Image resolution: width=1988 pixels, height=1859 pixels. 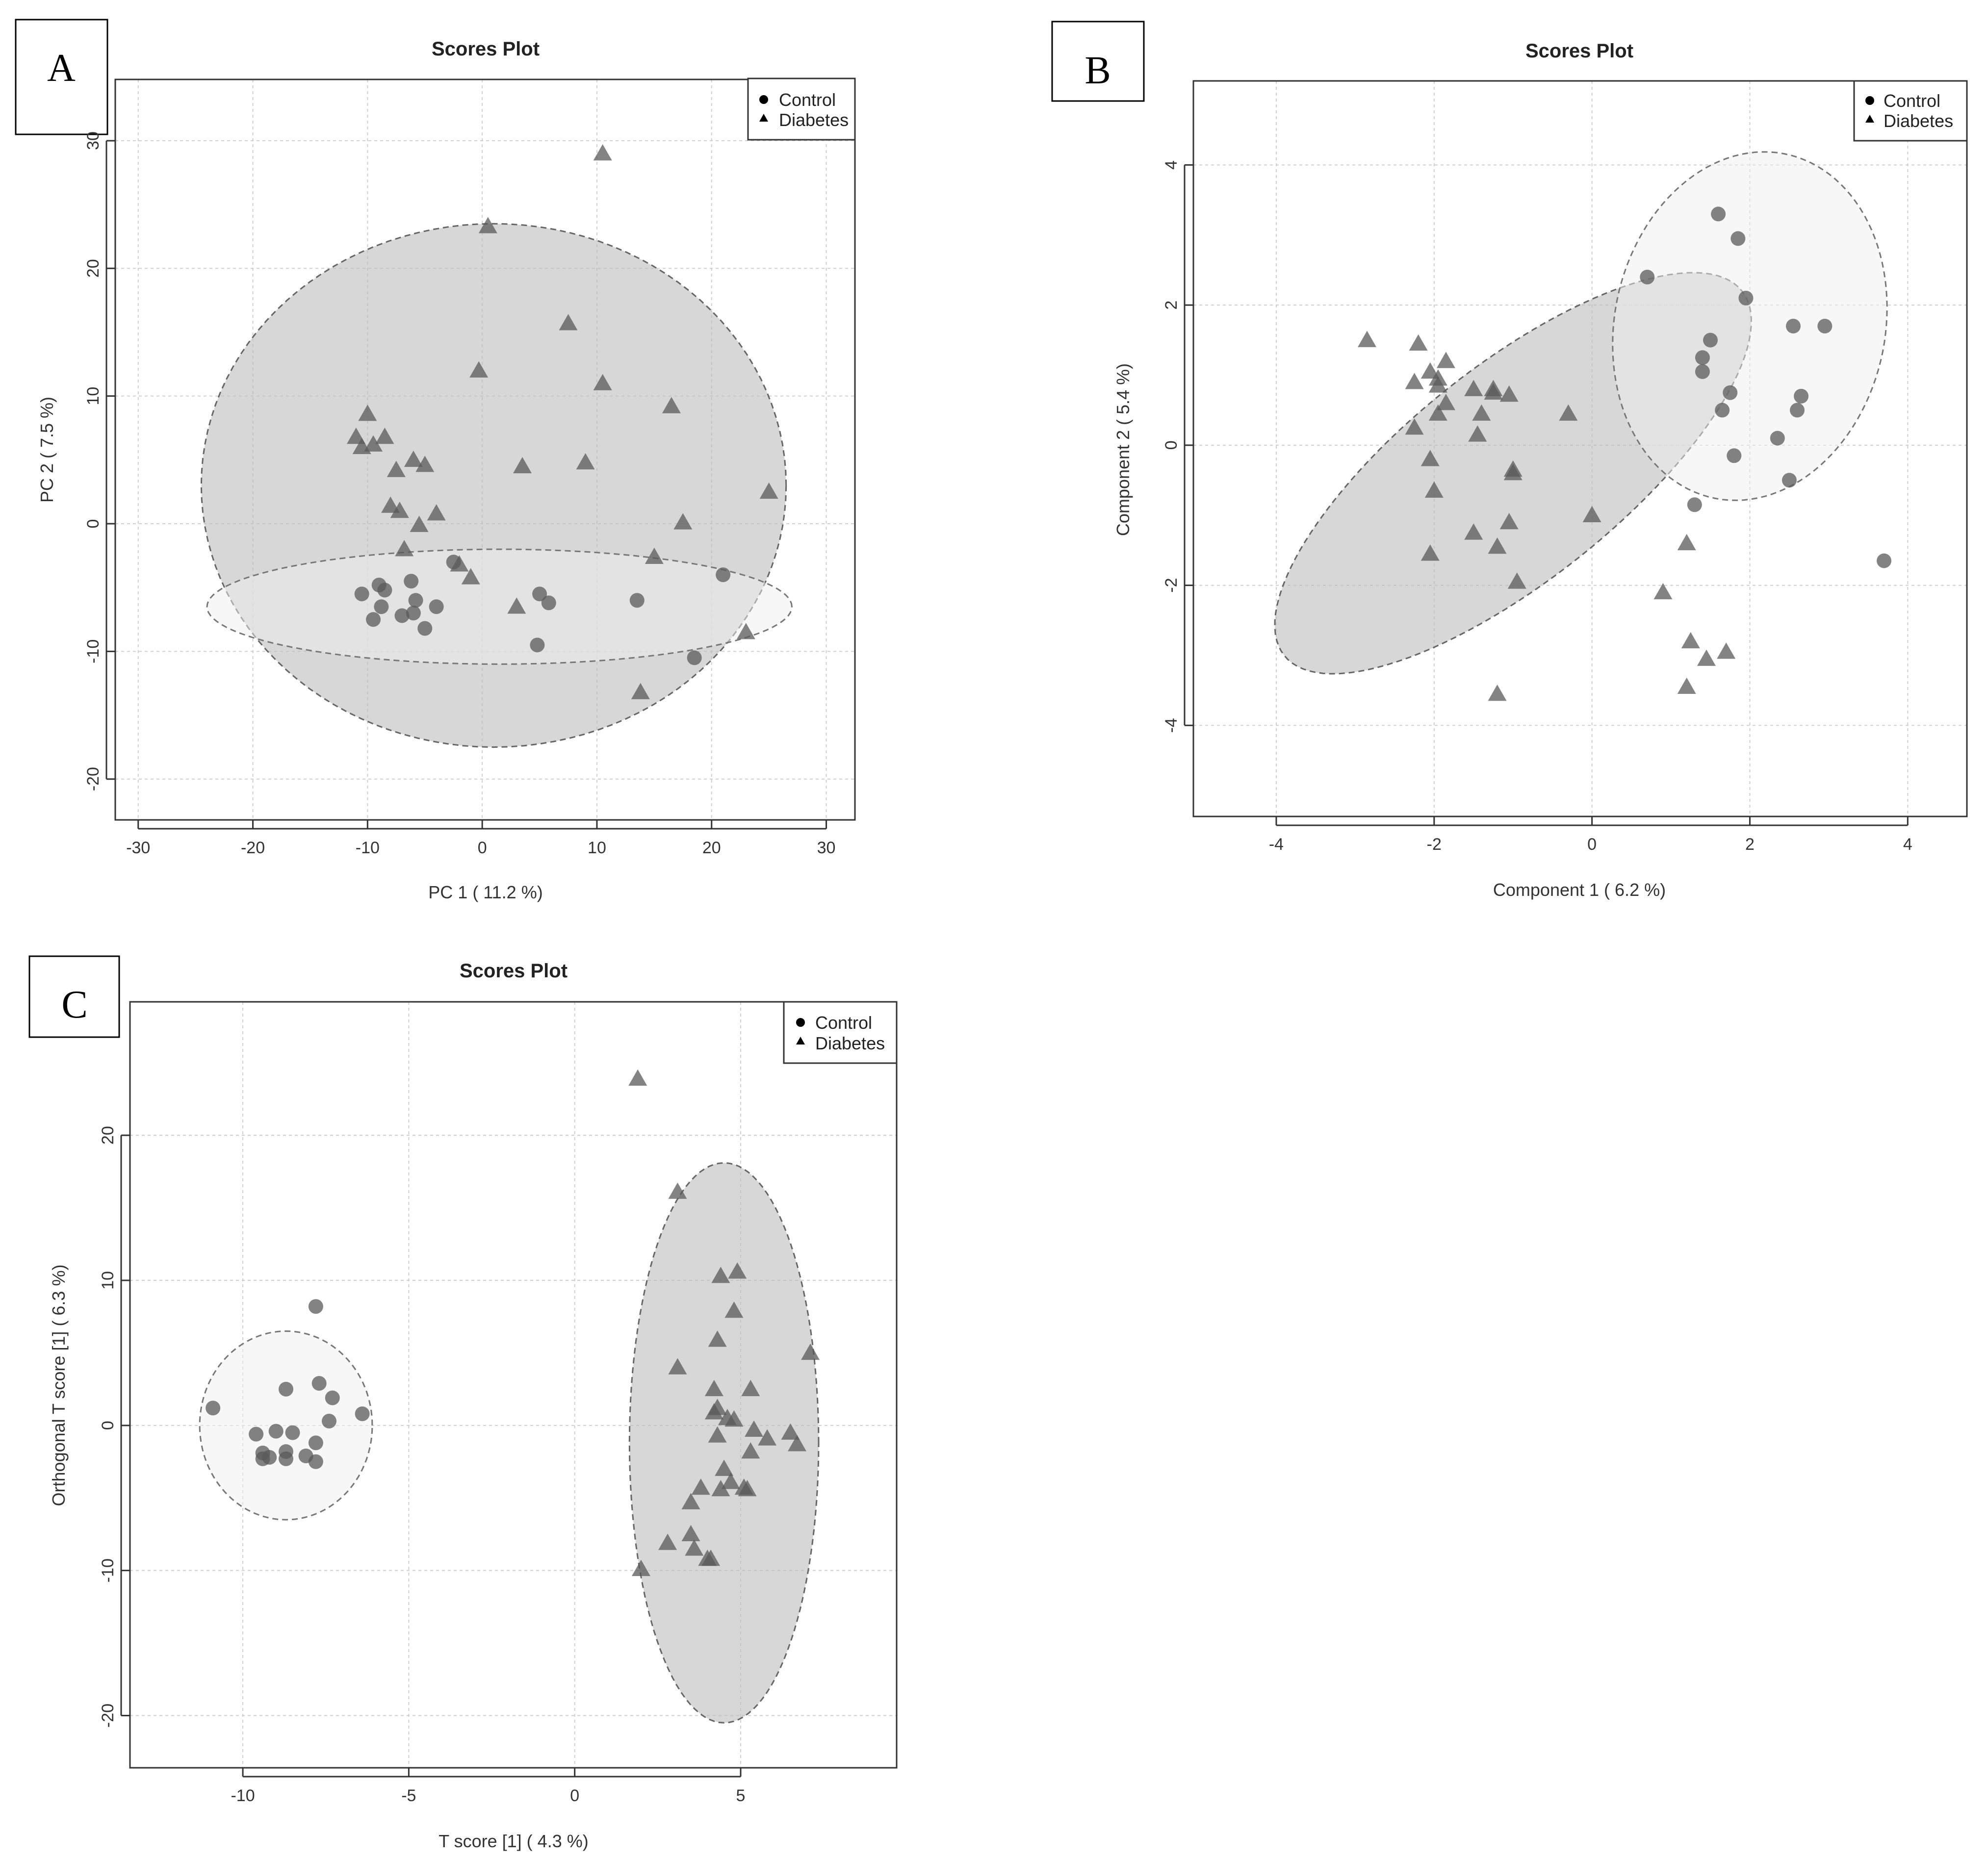 What do you see at coordinates (47, 450) in the screenshot?
I see `y-axis-label: PC 2 ( 7.5 %)` at bounding box center [47, 450].